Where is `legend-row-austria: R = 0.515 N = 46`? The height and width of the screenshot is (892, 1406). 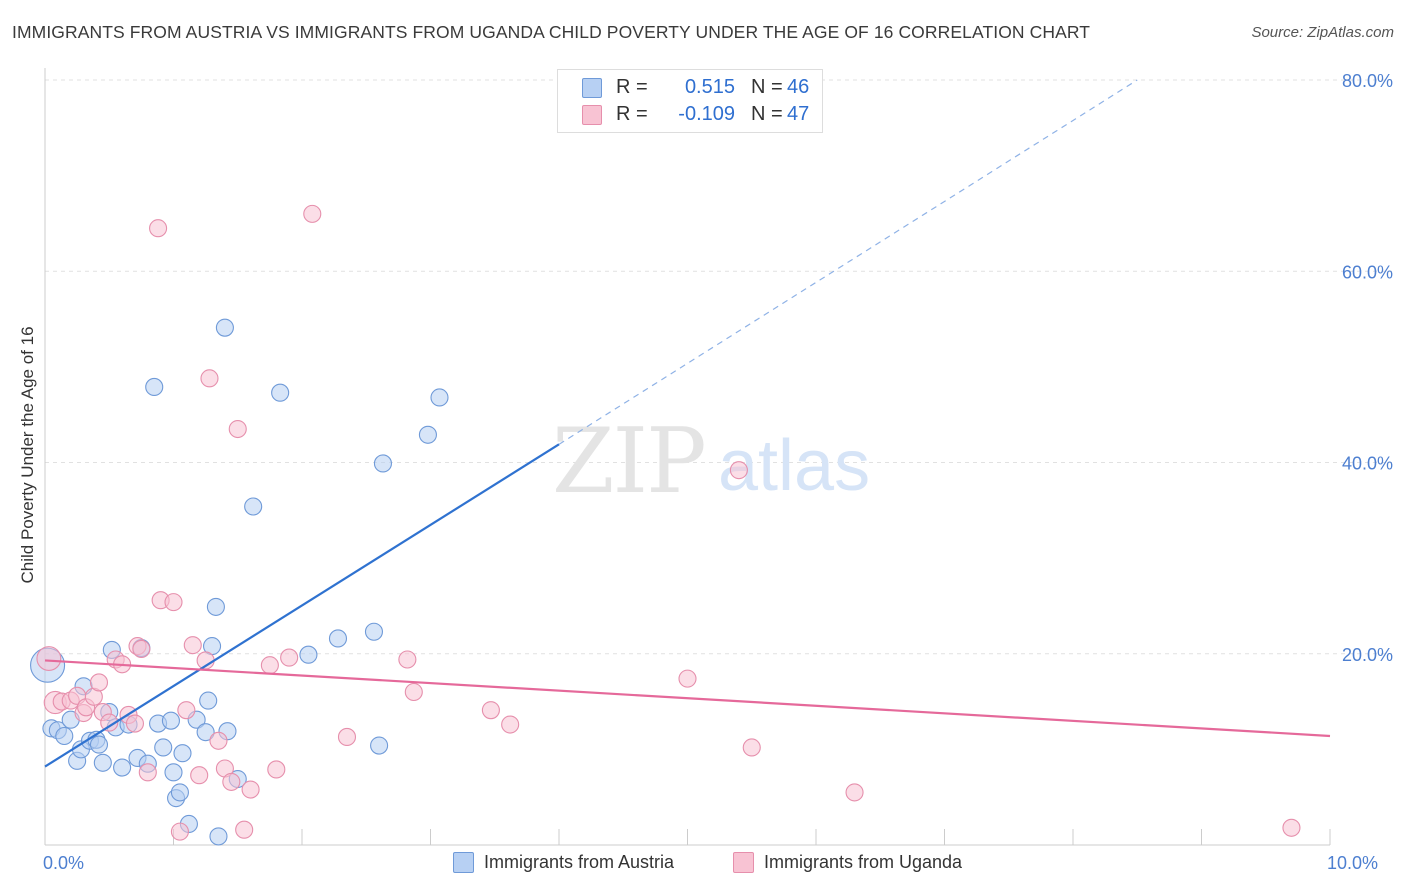
legend-row-austria: R = 0.515 N = 46 is located at coordinates (683, 87).